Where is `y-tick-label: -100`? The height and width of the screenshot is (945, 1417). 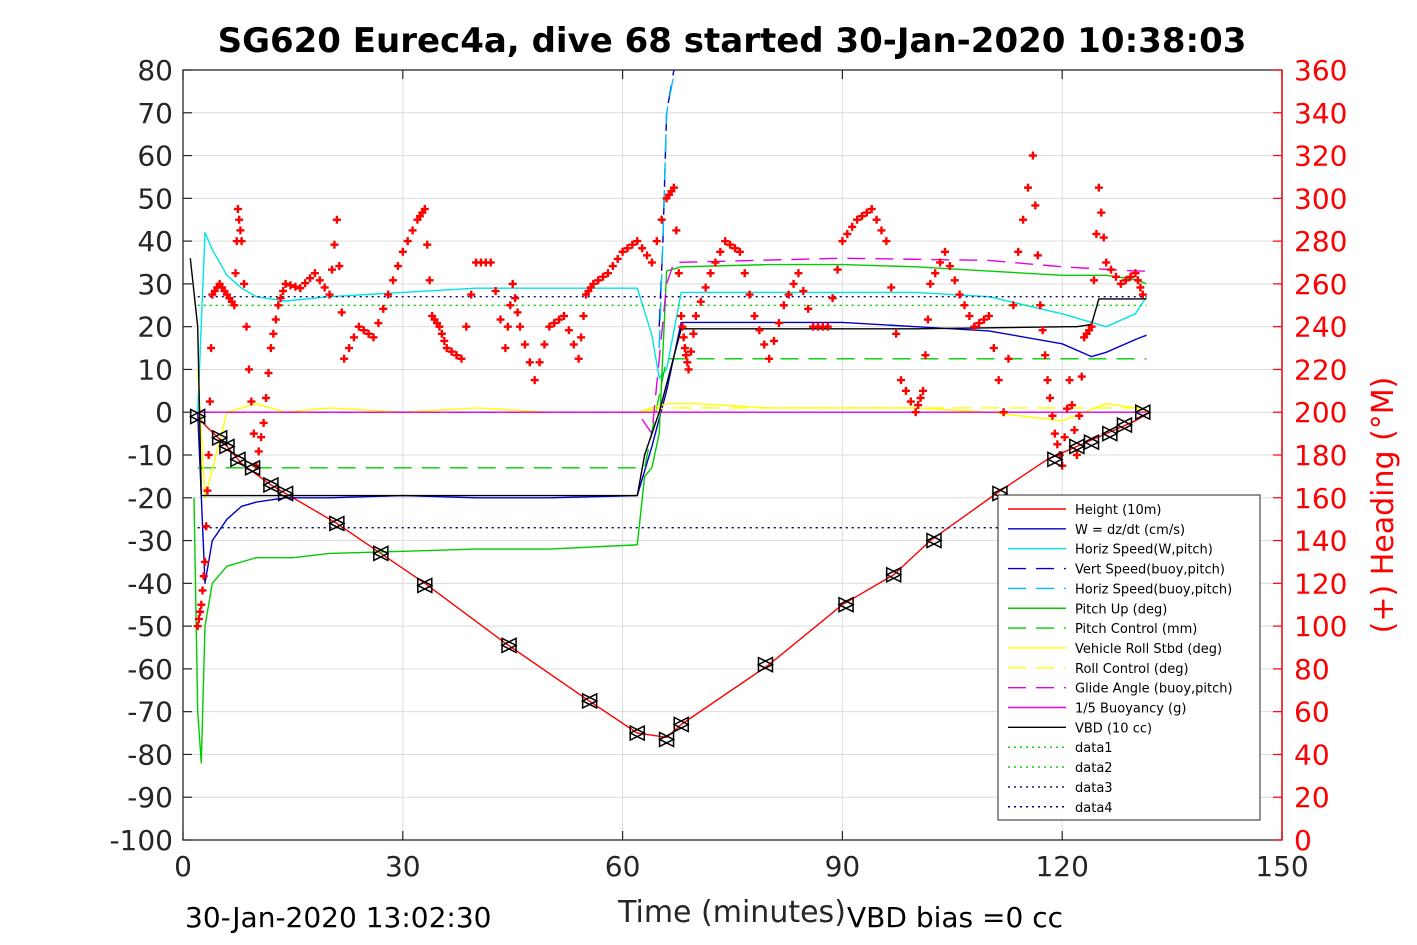
y-tick-label: -100 is located at coordinates (141, 840).